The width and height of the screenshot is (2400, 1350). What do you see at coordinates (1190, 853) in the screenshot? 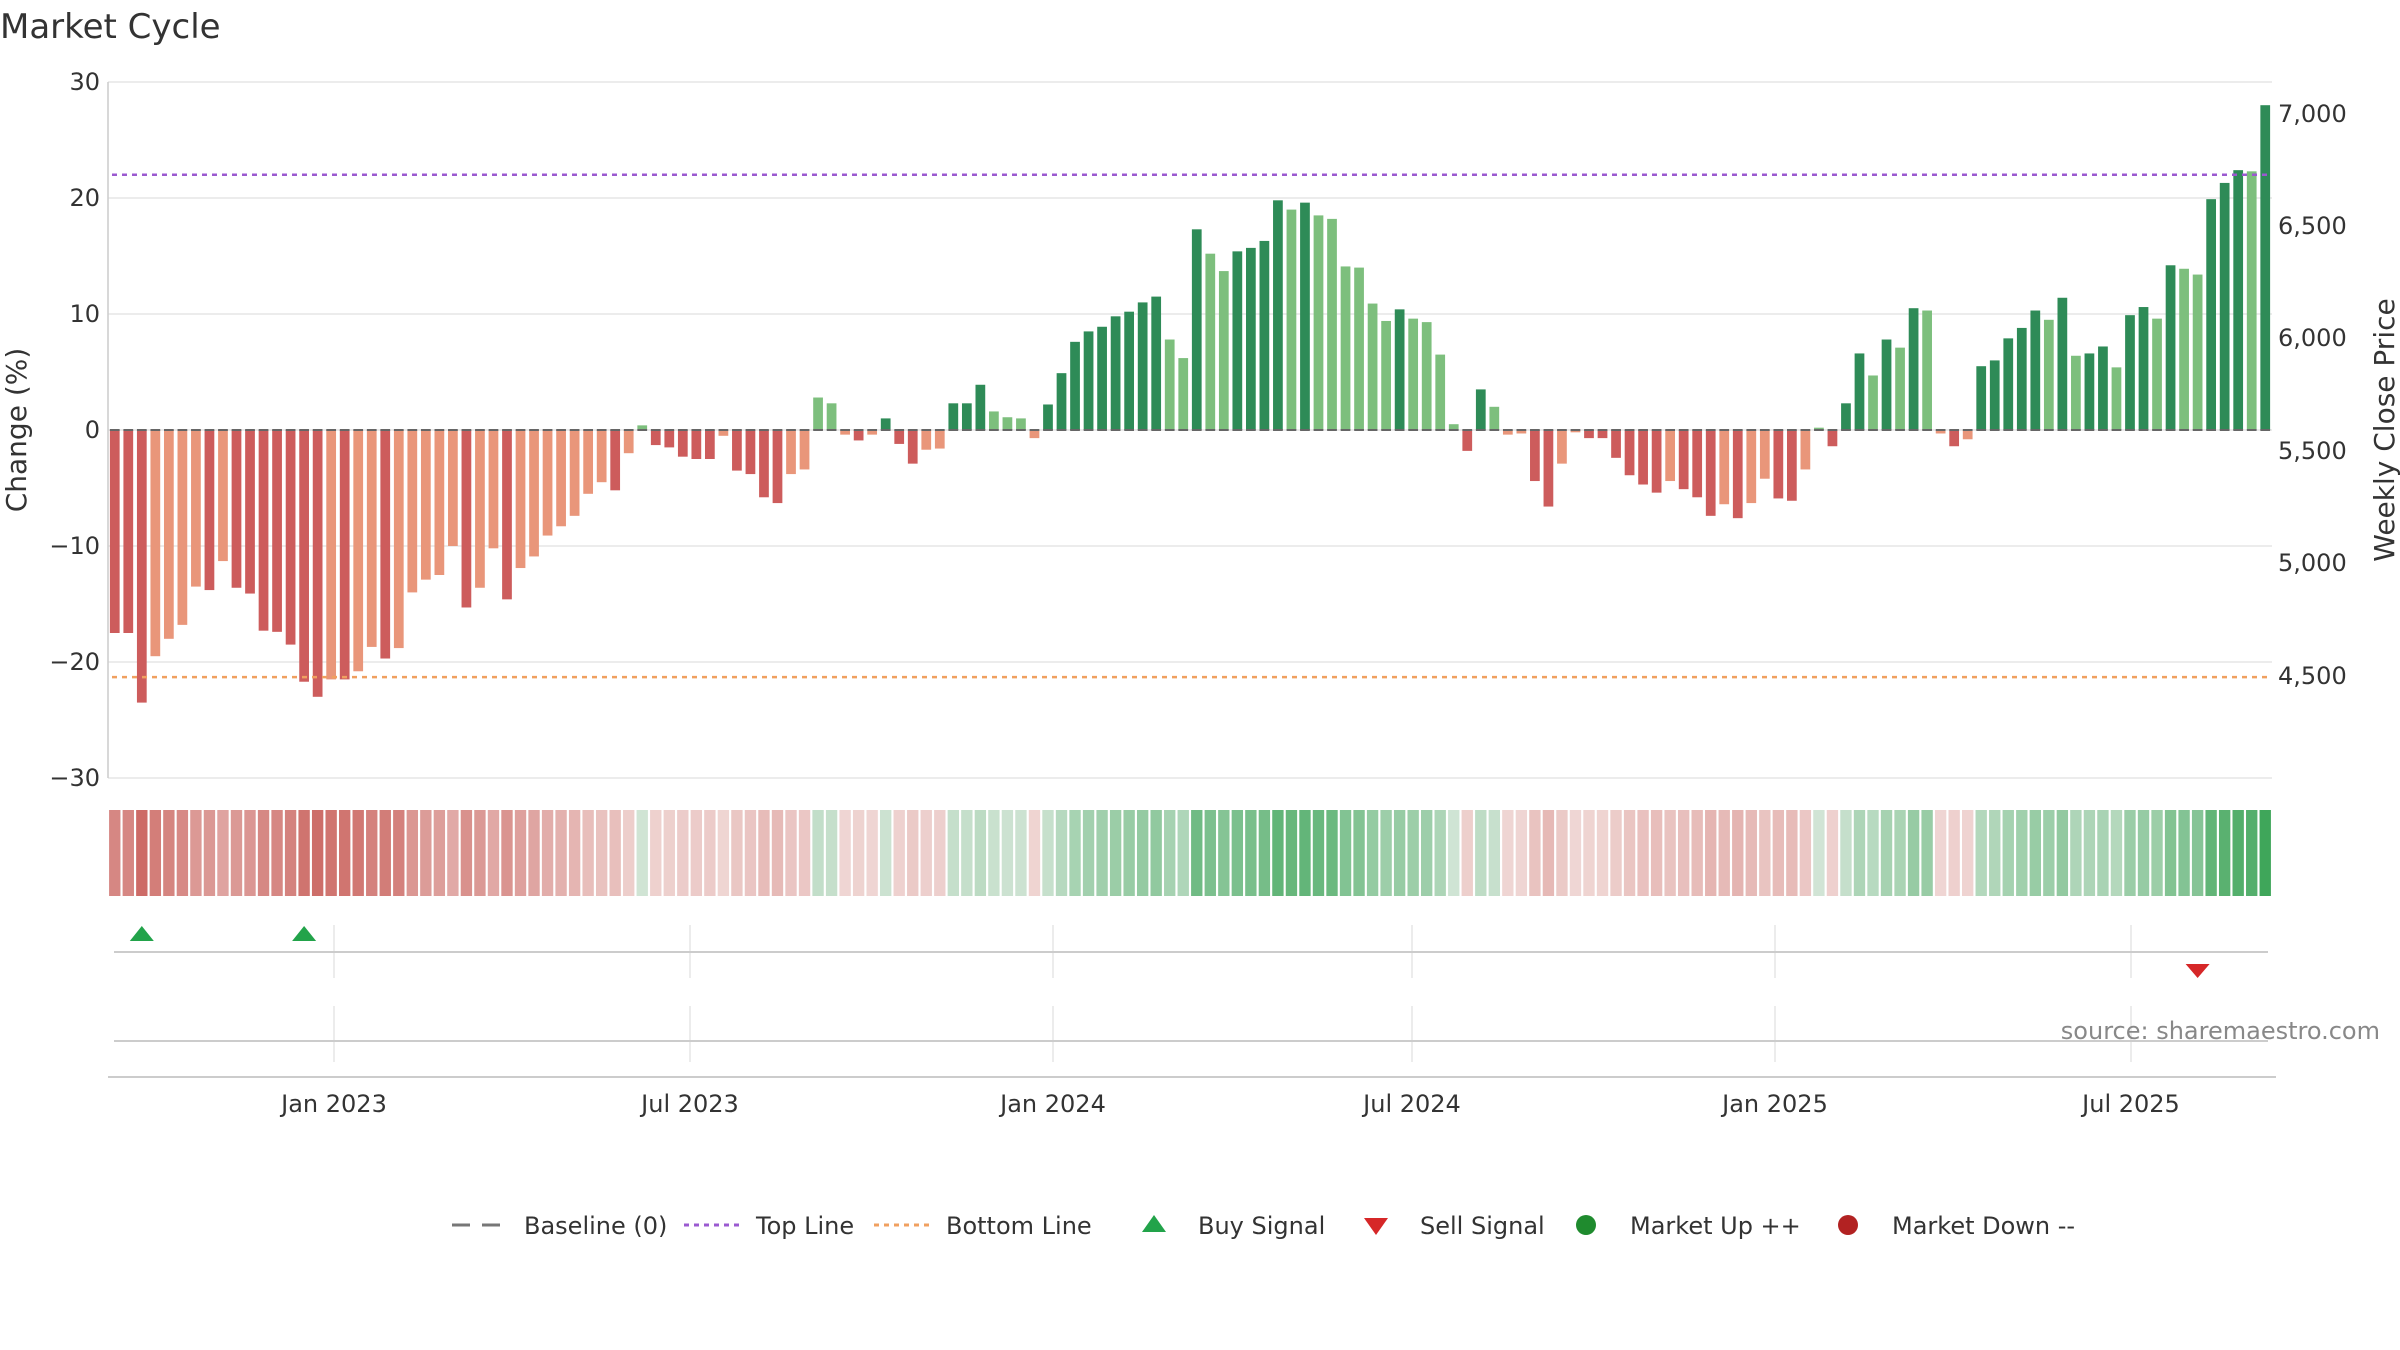
I see `heat-strip` at bounding box center [1190, 853].